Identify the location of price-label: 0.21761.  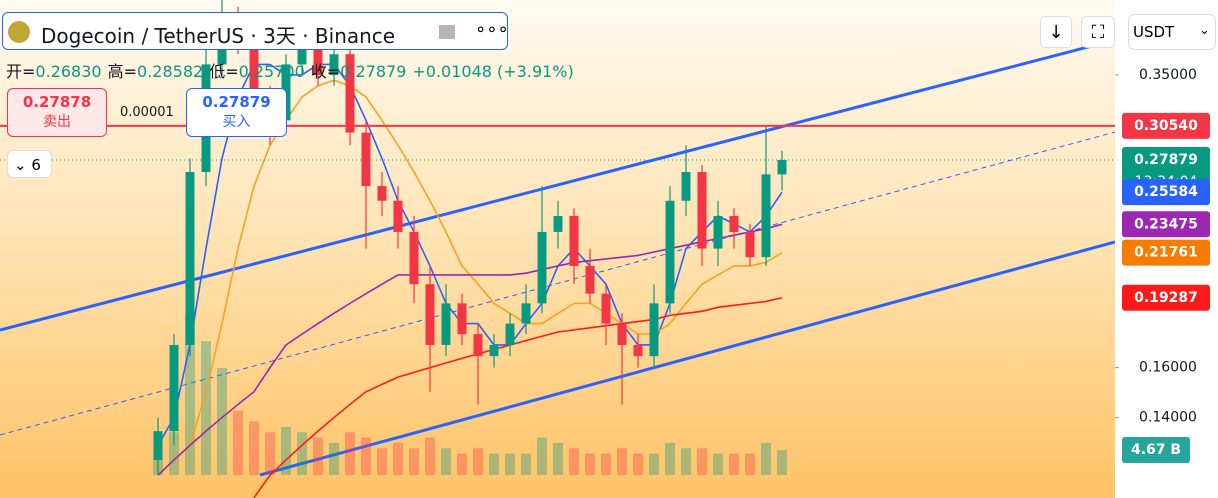
(1166, 253).